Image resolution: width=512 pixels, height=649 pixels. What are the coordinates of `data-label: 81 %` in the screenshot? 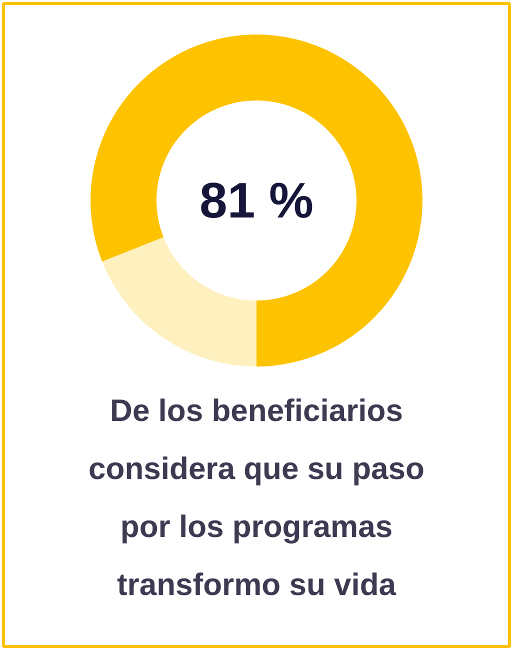 It's located at (257, 200).